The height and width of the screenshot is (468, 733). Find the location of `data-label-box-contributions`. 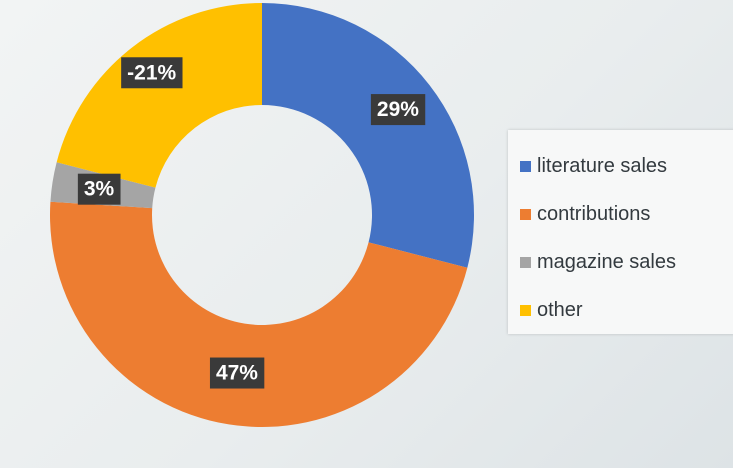

data-label-box-contributions is located at coordinates (237, 373).